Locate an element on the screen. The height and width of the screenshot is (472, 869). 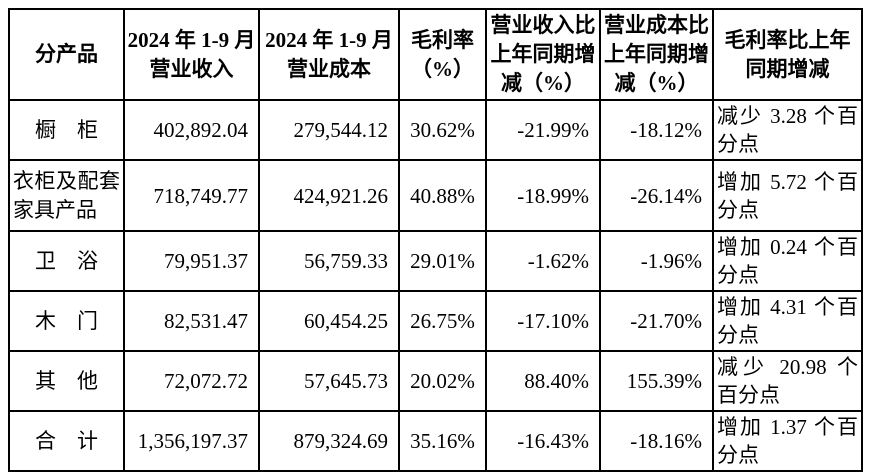
cell-product: 橱 柜 is located at coordinates (66, 130).